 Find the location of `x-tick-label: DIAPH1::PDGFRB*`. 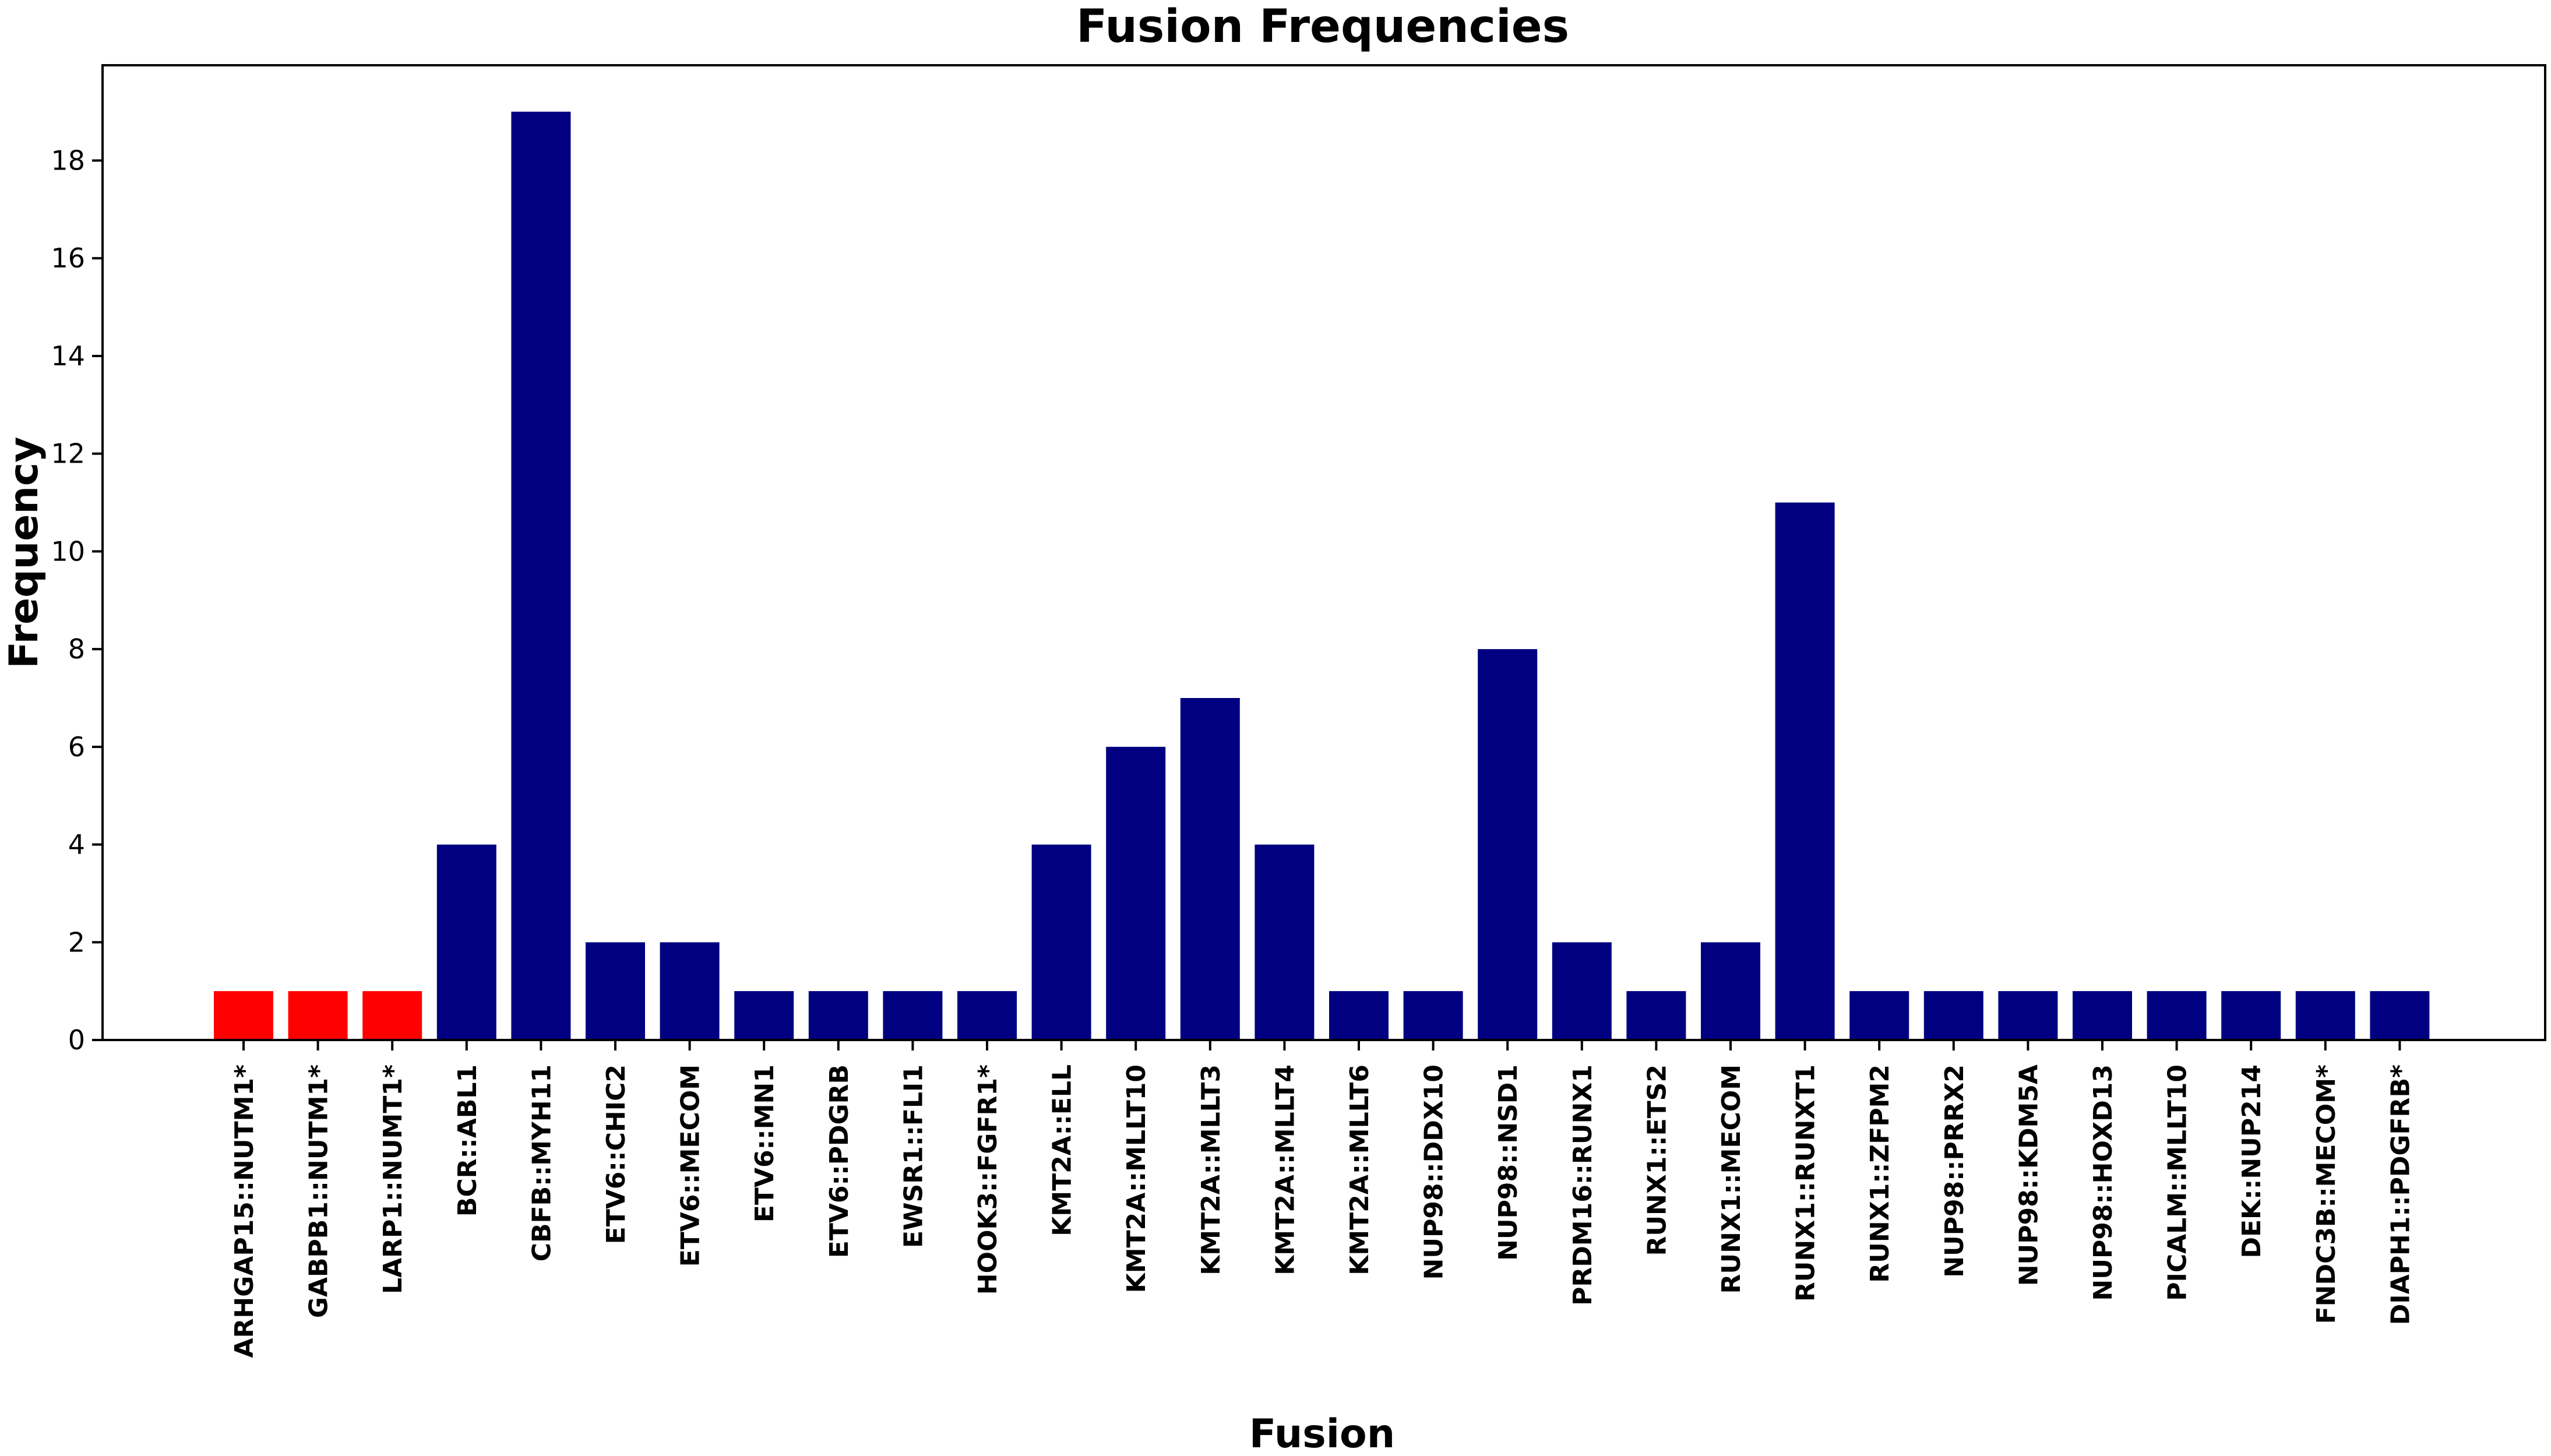

x-tick-label: DIAPH1::PDGFRB* is located at coordinates (2400, 1194).